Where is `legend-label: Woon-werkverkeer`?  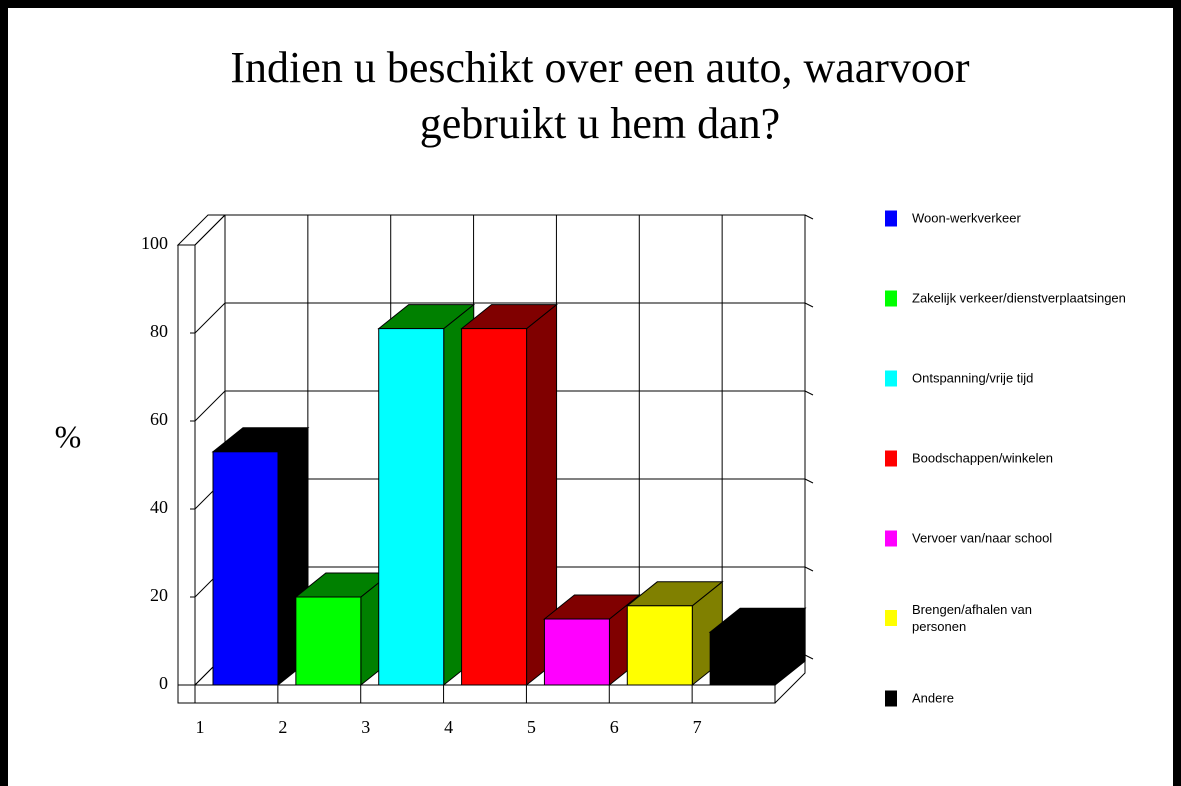
legend-label: Woon-werkverkeer is located at coordinates (966, 218).